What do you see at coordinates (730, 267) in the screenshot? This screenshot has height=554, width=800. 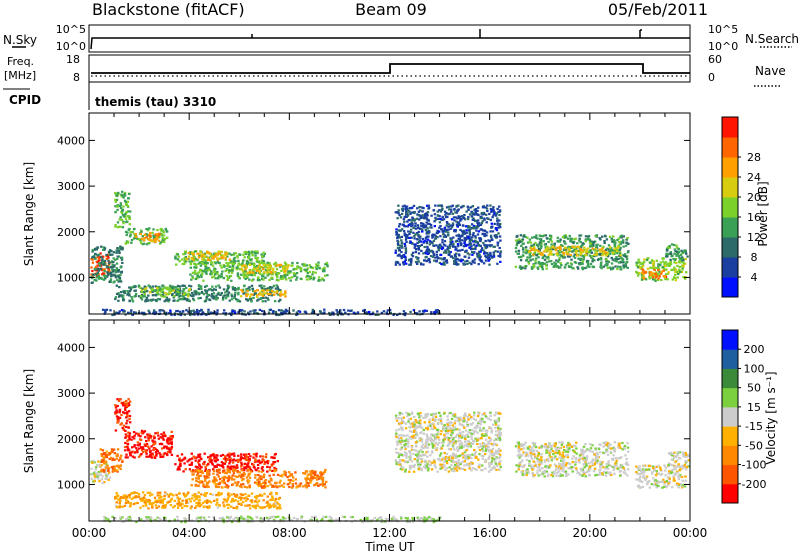 I see `colorbar-segment` at bounding box center [730, 267].